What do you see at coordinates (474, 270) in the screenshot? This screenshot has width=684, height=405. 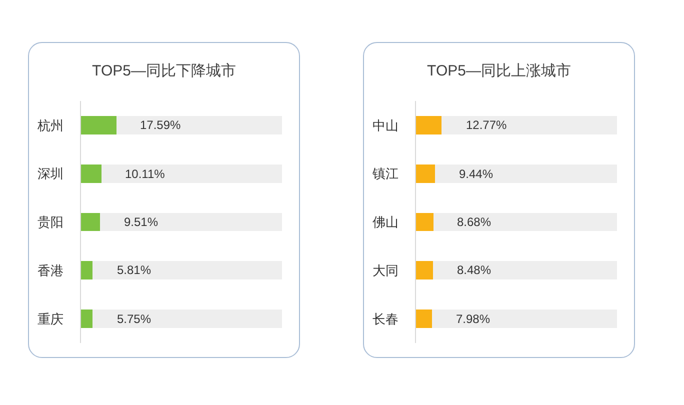 I see `data-label: 8.48%` at bounding box center [474, 270].